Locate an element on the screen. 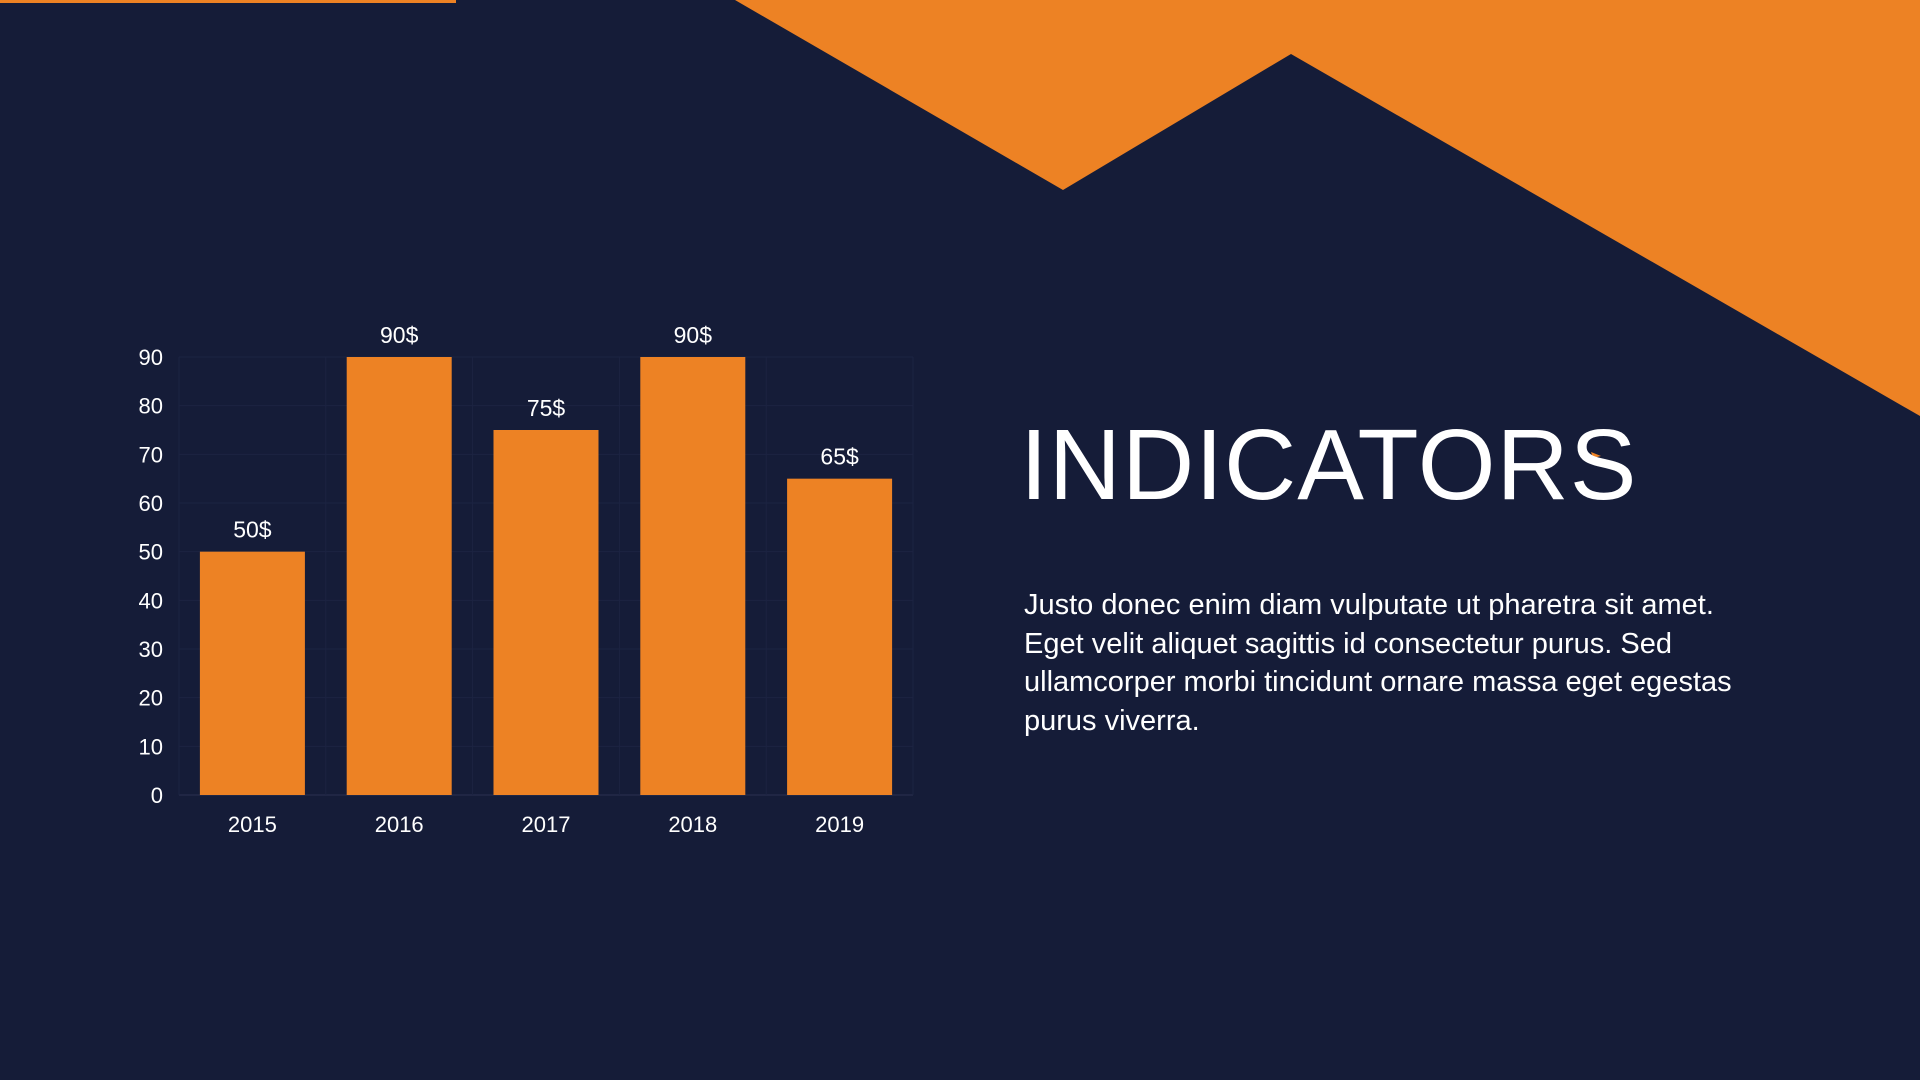 Image resolution: width=1920 pixels, height=1080 pixels. page-title: INDICATORS is located at coordinates (1329, 465).